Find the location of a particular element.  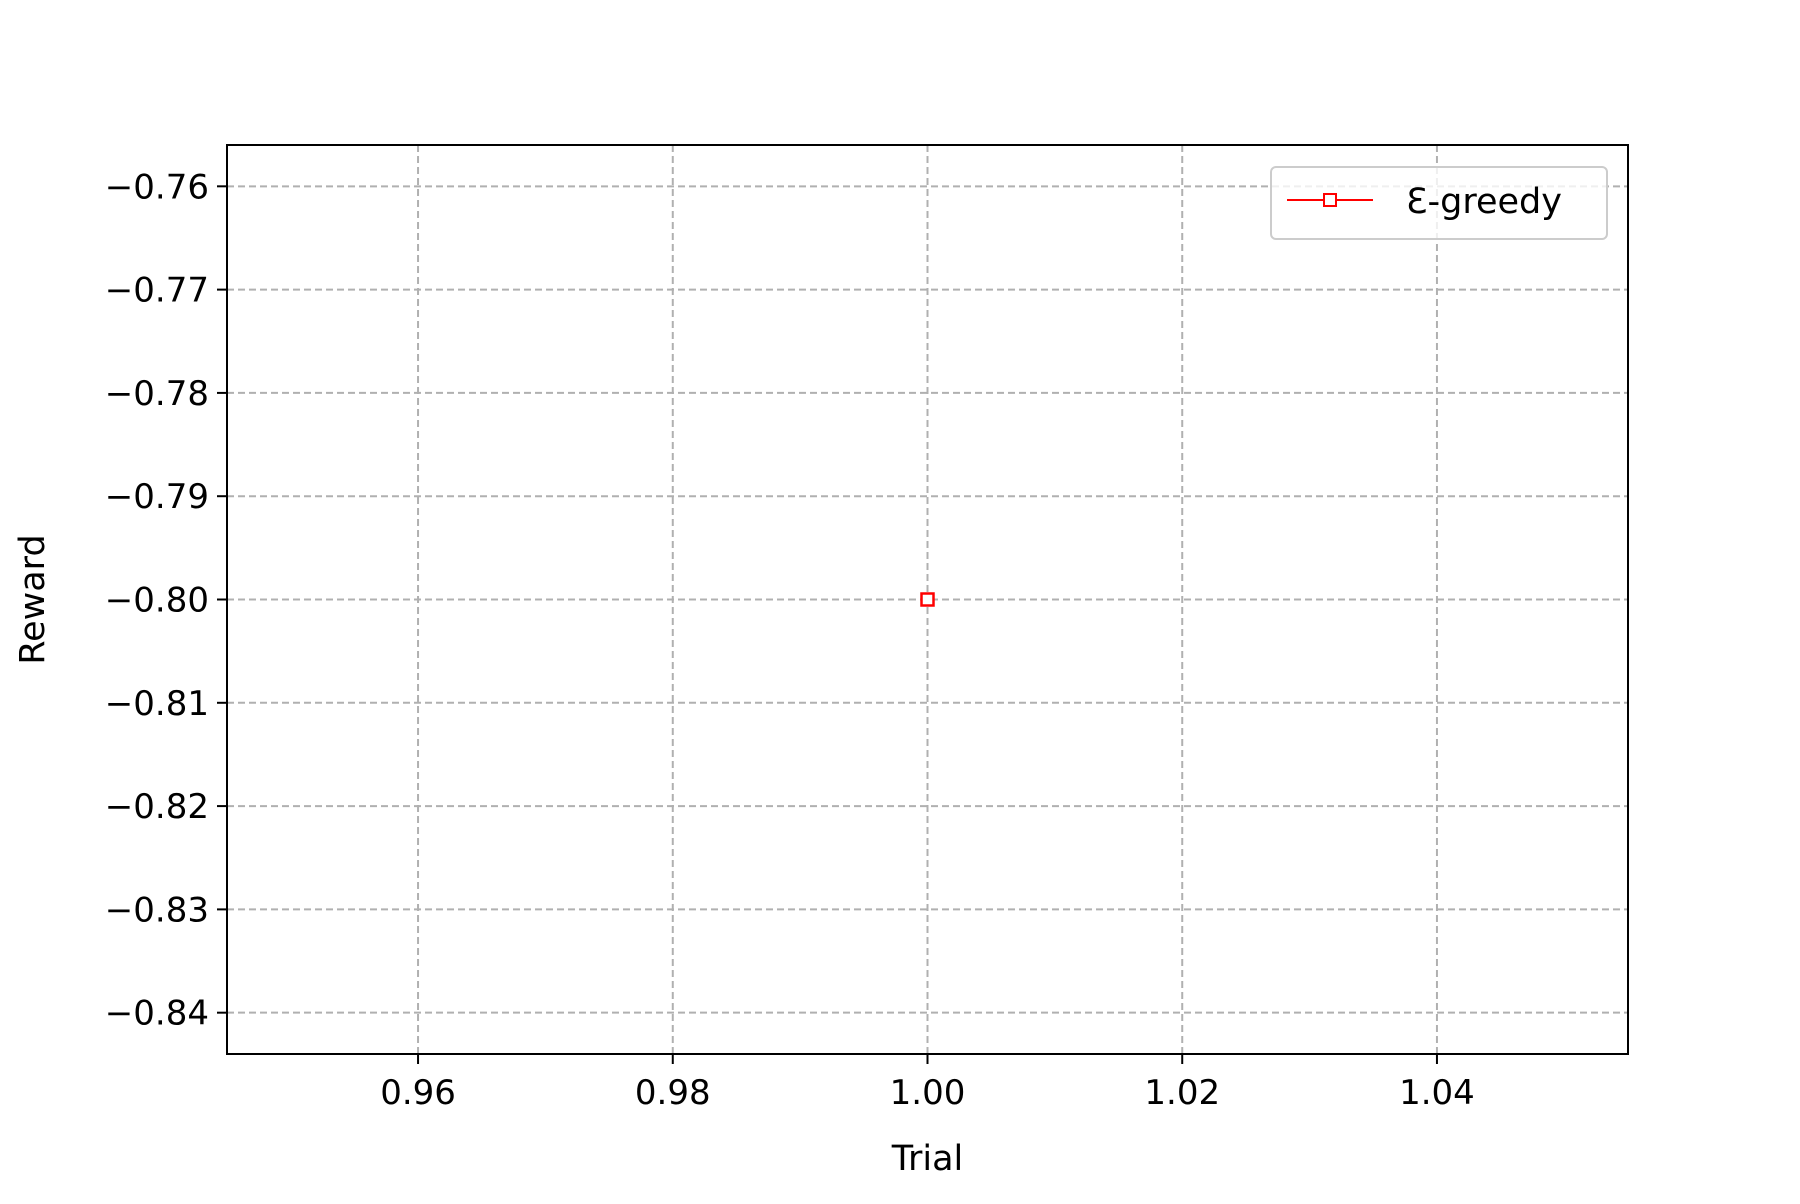

y-tick-label: −0.78 is located at coordinates (157, 394).